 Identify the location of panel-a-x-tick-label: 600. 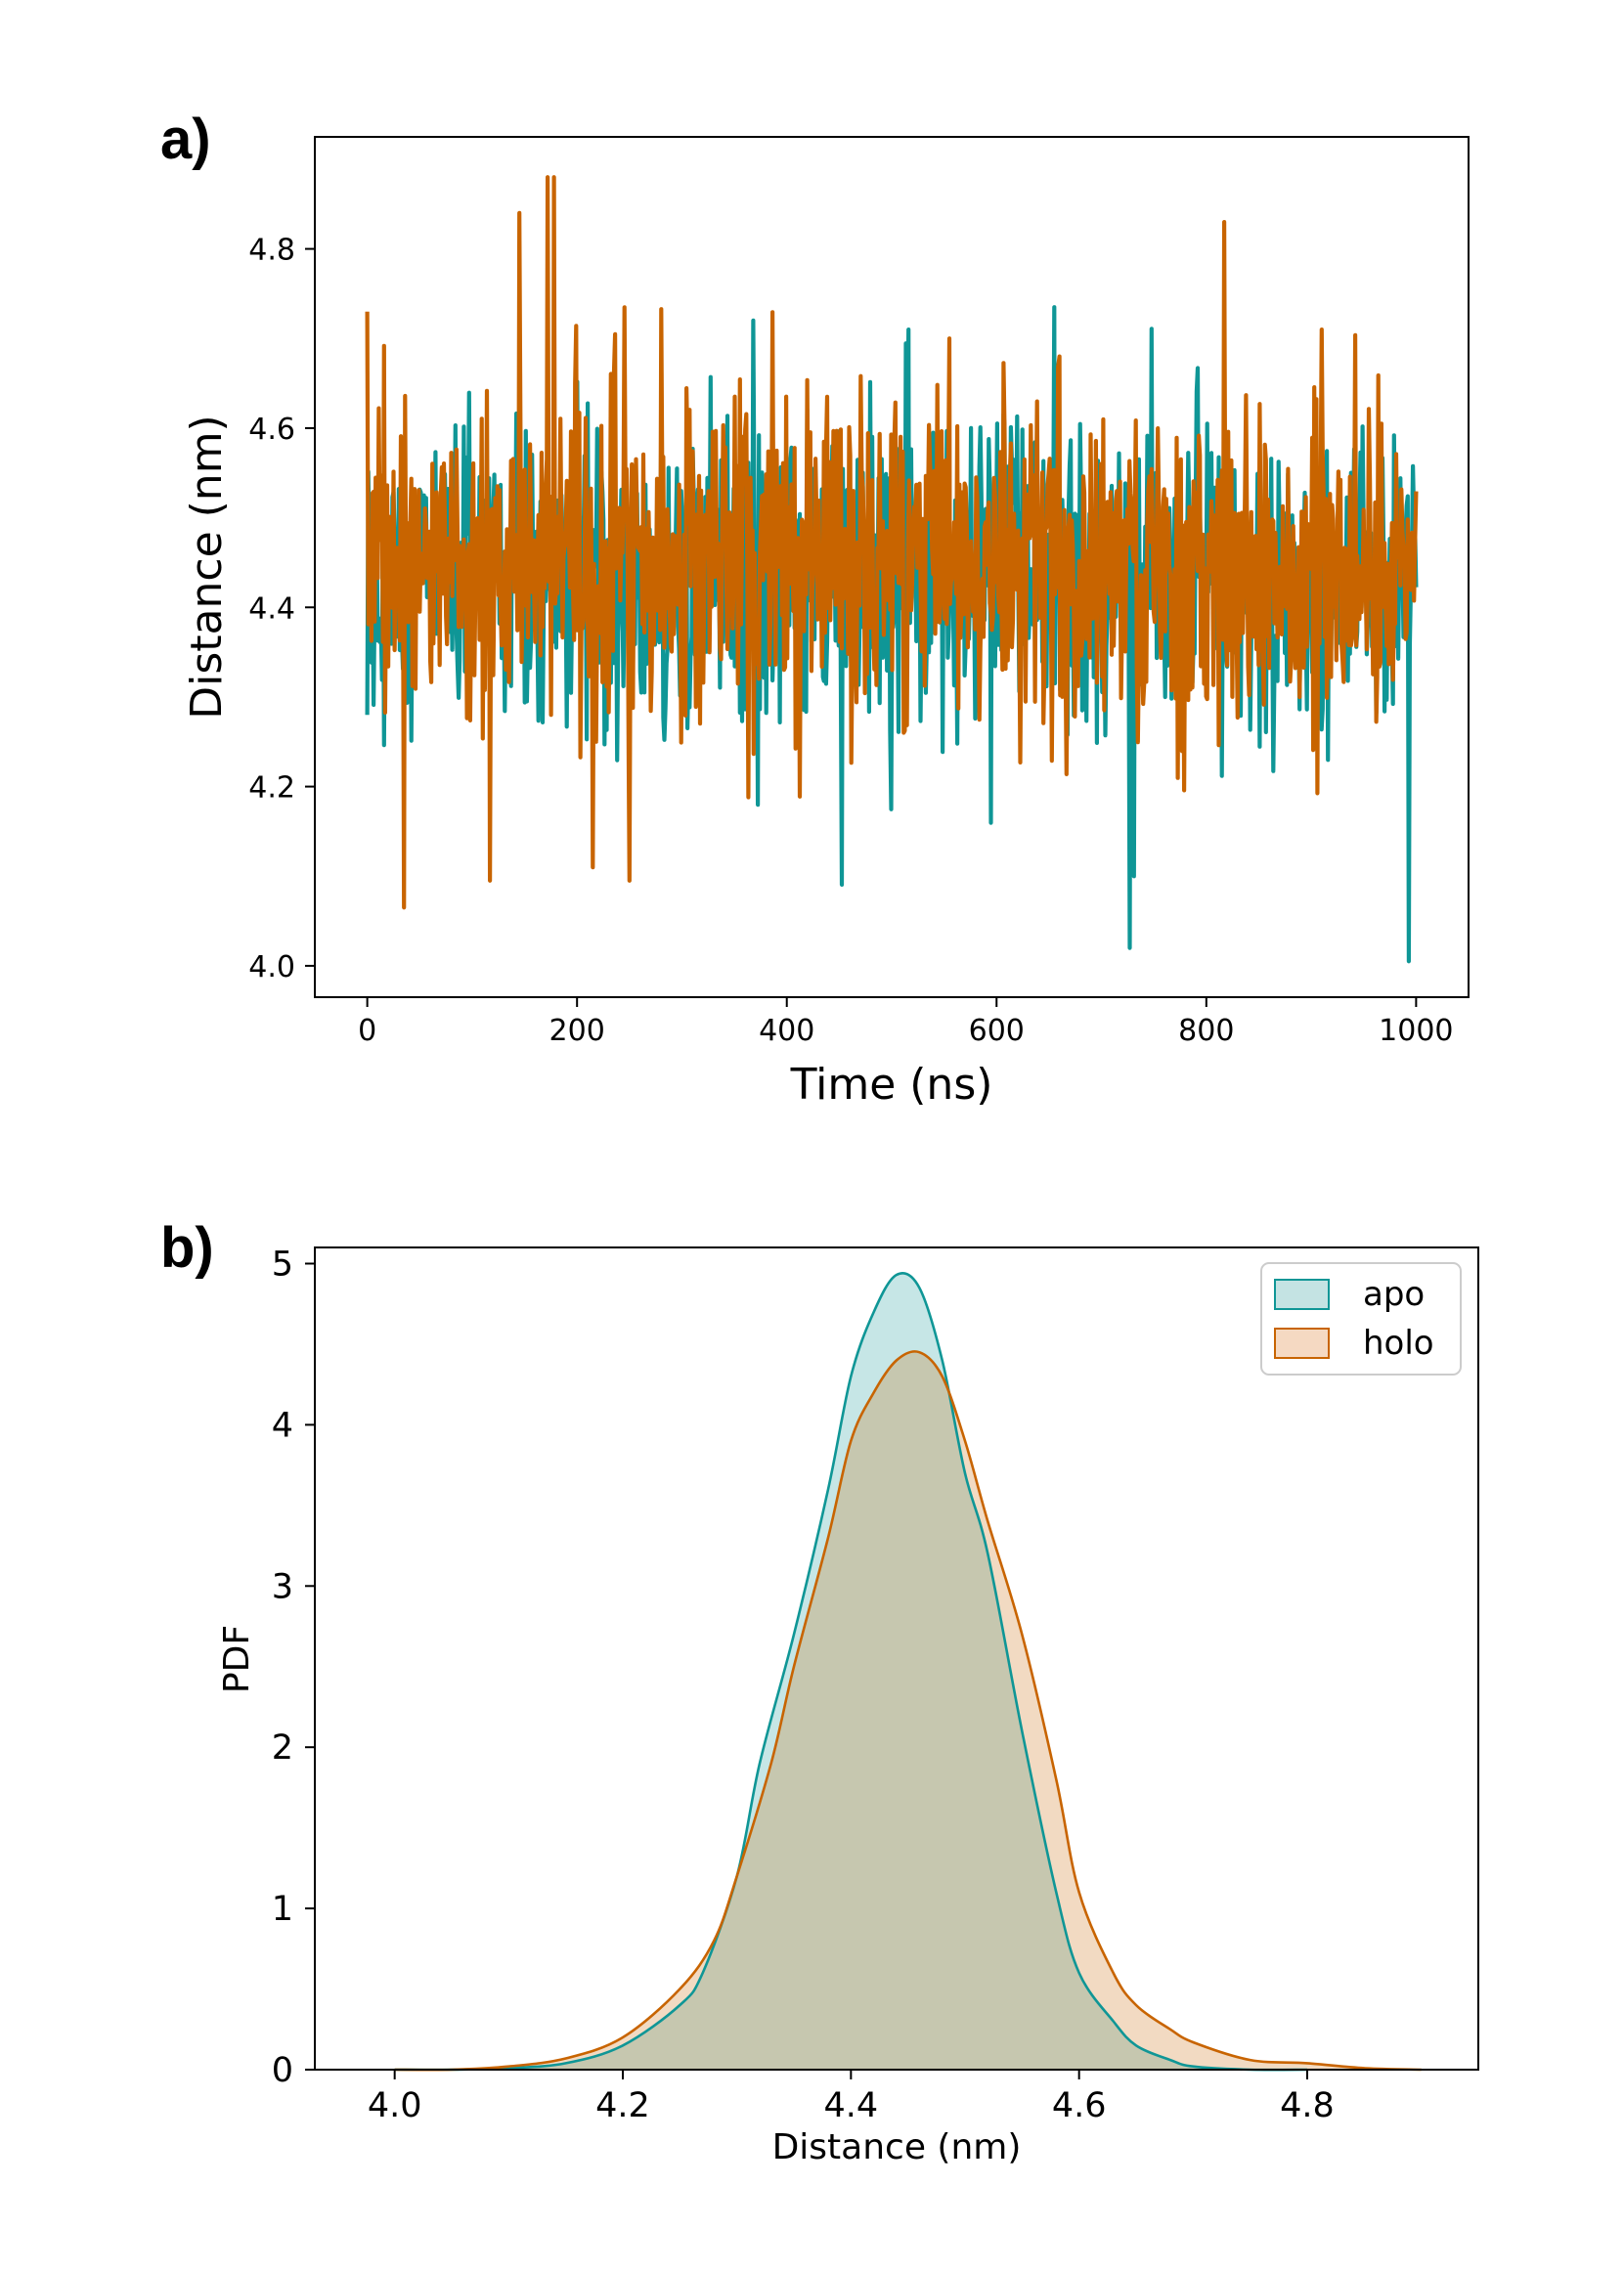
(997, 1031).